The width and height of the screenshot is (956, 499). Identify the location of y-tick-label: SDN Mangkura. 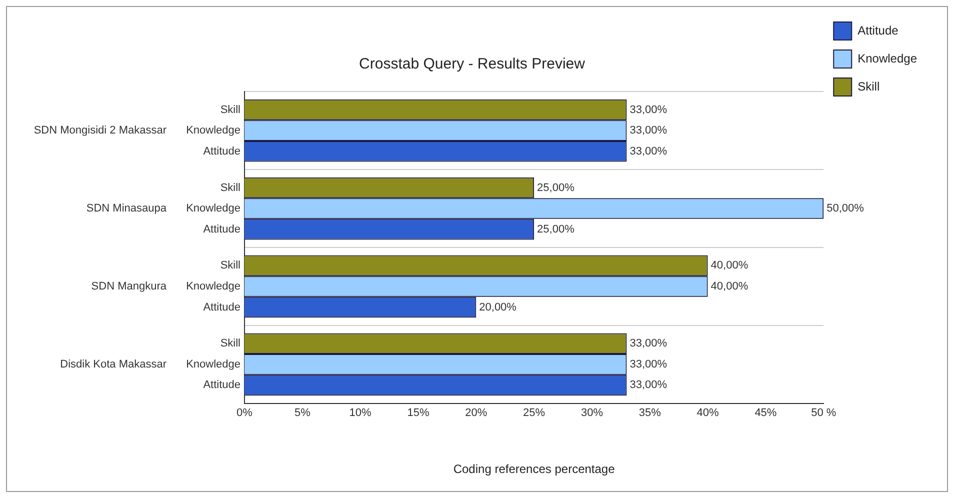
(129, 286).